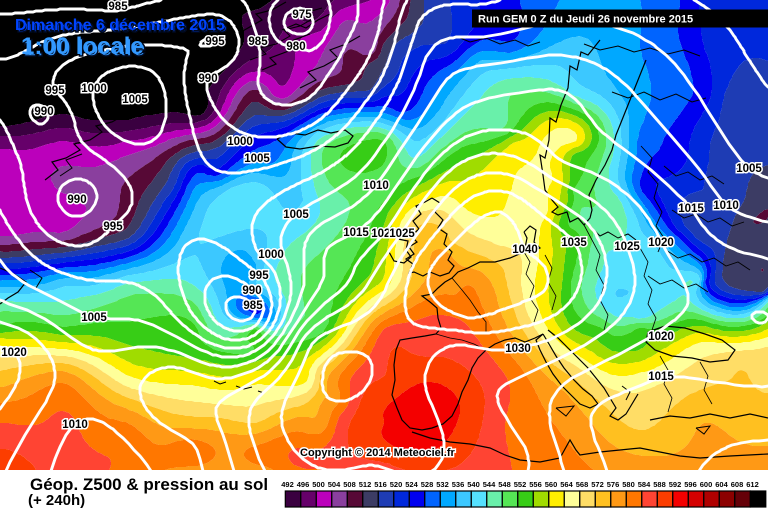  What do you see at coordinates (628, 484) in the screenshot?
I see `svg-text: 580` at bounding box center [628, 484].